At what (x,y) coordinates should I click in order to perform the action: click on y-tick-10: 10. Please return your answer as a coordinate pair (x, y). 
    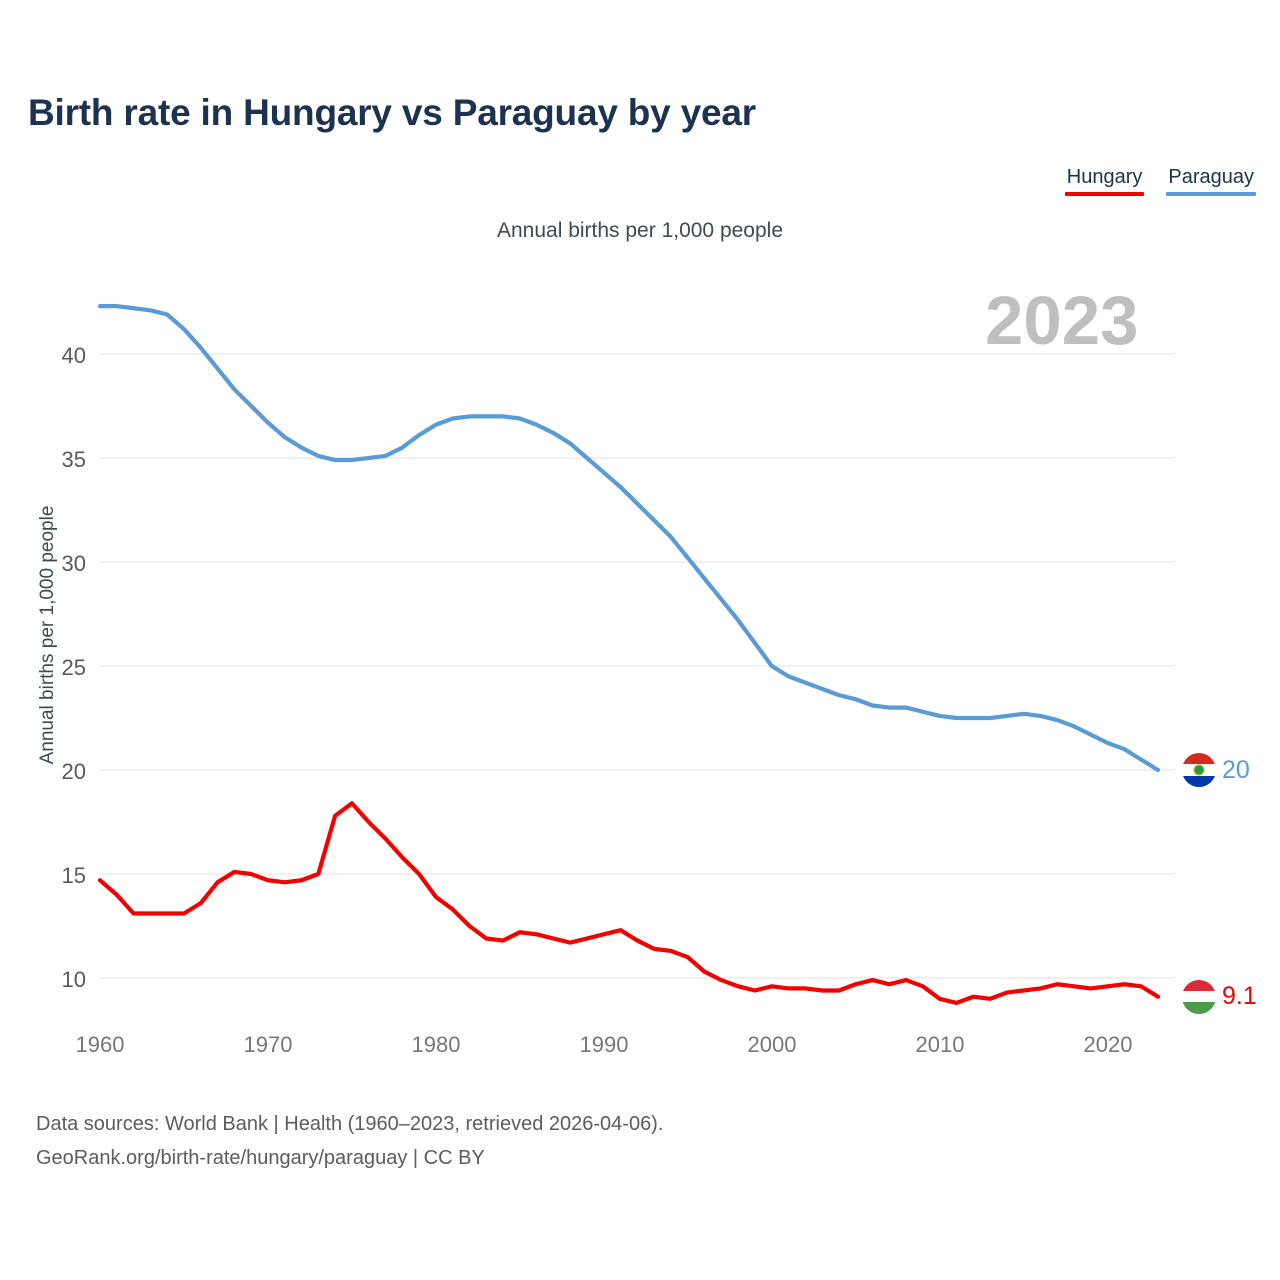
    Looking at the image, I should click on (73, 979).